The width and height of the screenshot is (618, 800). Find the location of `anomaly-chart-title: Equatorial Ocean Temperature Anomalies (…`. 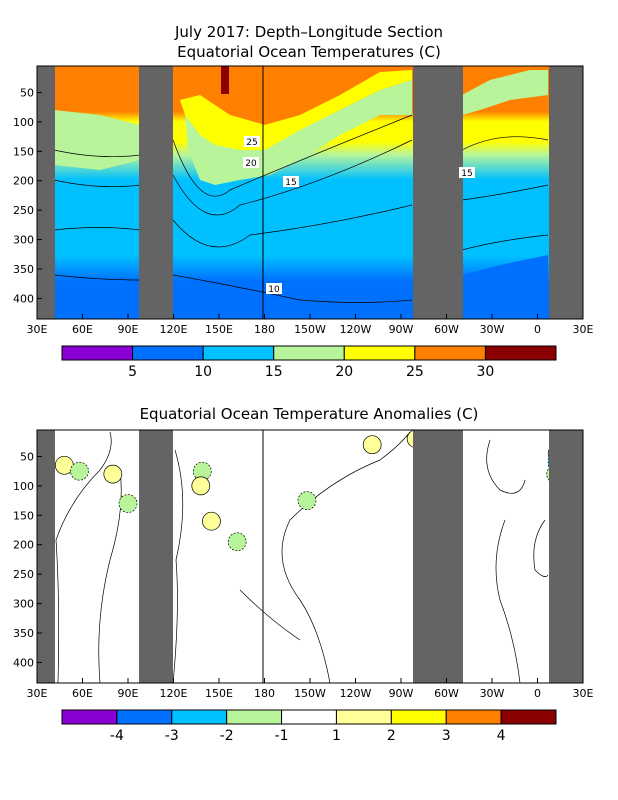

anomaly-chart-title: Equatorial Ocean Temperature Anomalies (… is located at coordinates (309, 414).